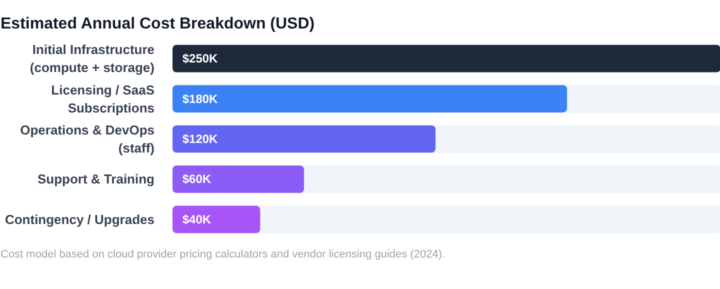  What do you see at coordinates (157, 24) in the screenshot?
I see `chart-title: Estimated Annual Cost Breakdown (USD)` at bounding box center [157, 24].